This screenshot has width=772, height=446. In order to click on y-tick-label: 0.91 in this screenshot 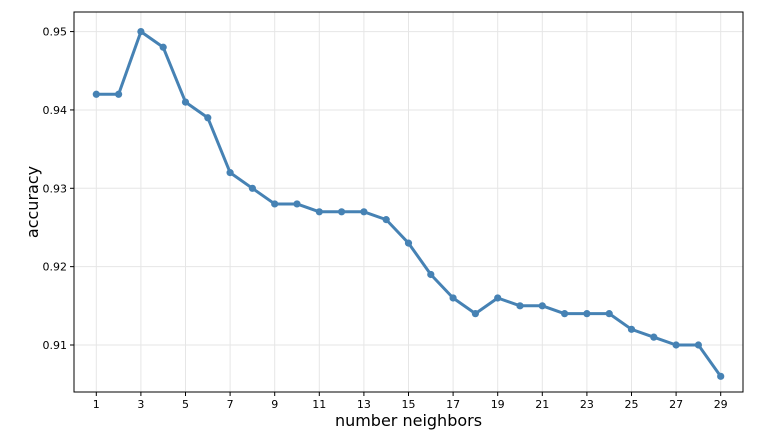, I will do `click(55, 345)`.